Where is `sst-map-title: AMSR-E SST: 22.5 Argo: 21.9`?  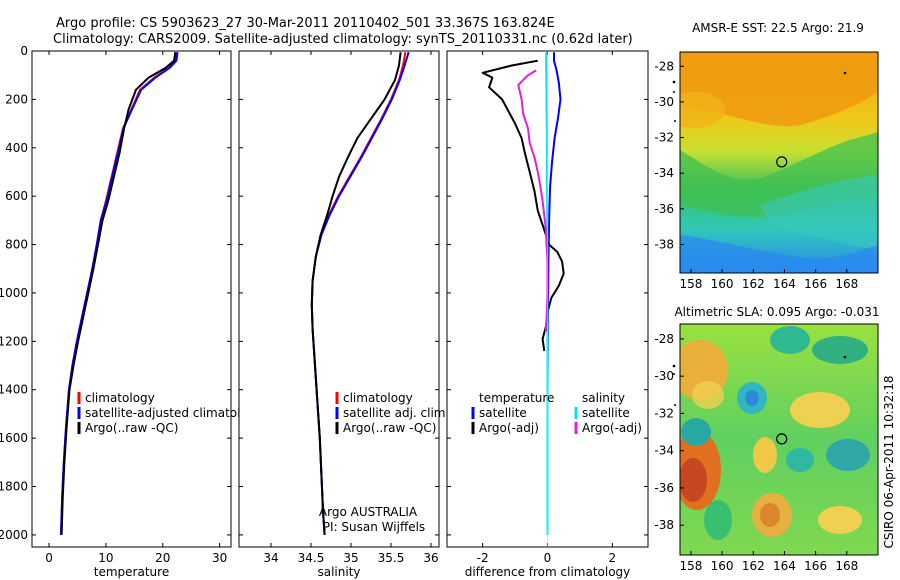 sst-map-title: AMSR-E SST: 22.5 Argo: 21.9 is located at coordinates (778, 28).